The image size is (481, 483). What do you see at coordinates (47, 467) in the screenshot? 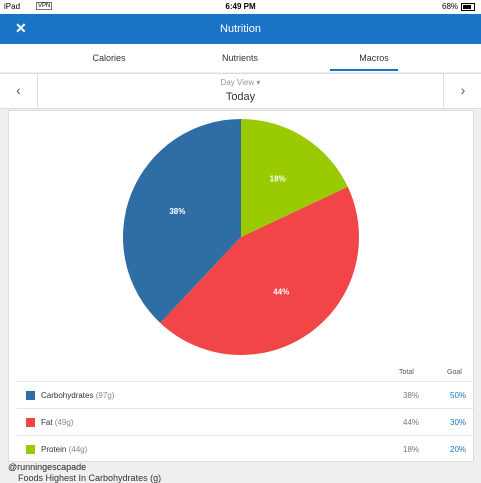
I see `watermark: @runningescapade` at bounding box center [47, 467].